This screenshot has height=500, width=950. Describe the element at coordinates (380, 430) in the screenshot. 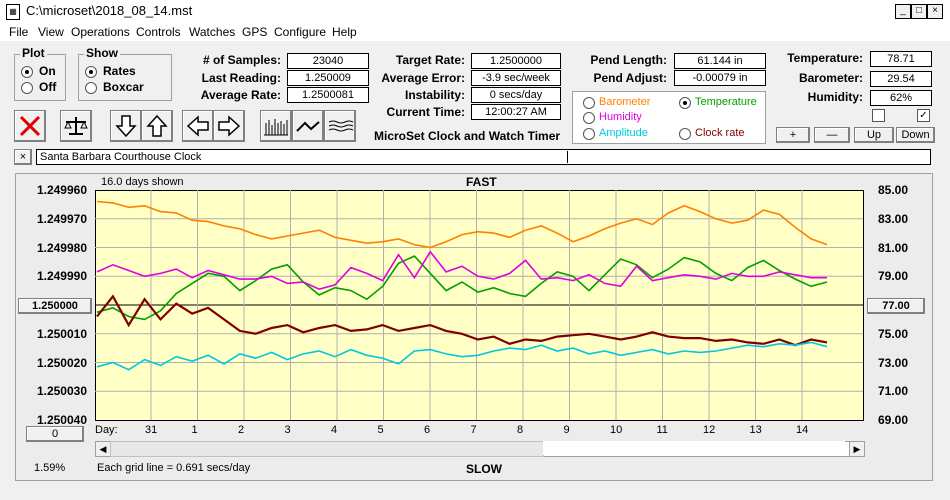

I see `day-tick: 5` at that location.